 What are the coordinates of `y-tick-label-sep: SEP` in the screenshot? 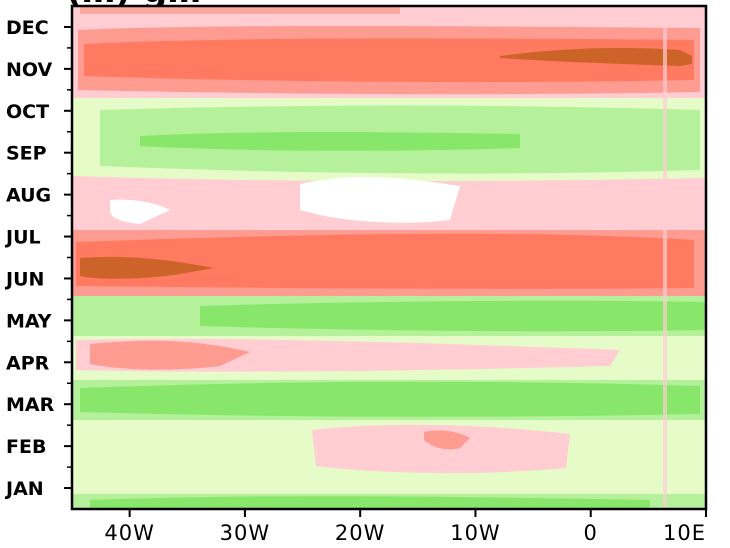 It's located at (26, 154).